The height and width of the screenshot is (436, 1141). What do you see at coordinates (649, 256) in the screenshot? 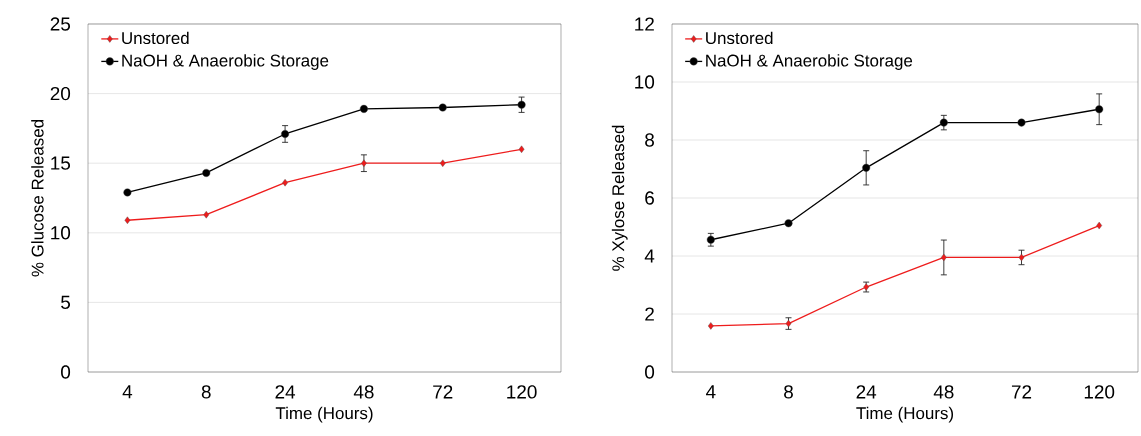
I see `y-tick-label: 4` at bounding box center [649, 256].